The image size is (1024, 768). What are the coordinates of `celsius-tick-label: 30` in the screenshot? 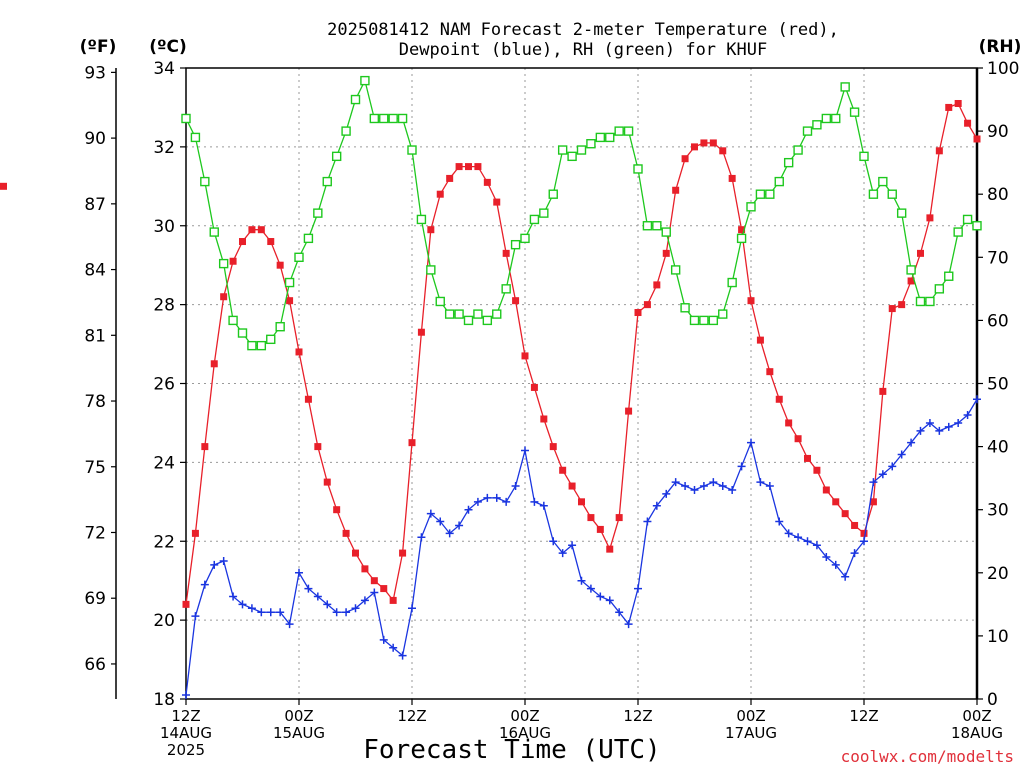 It's located at (164, 227).